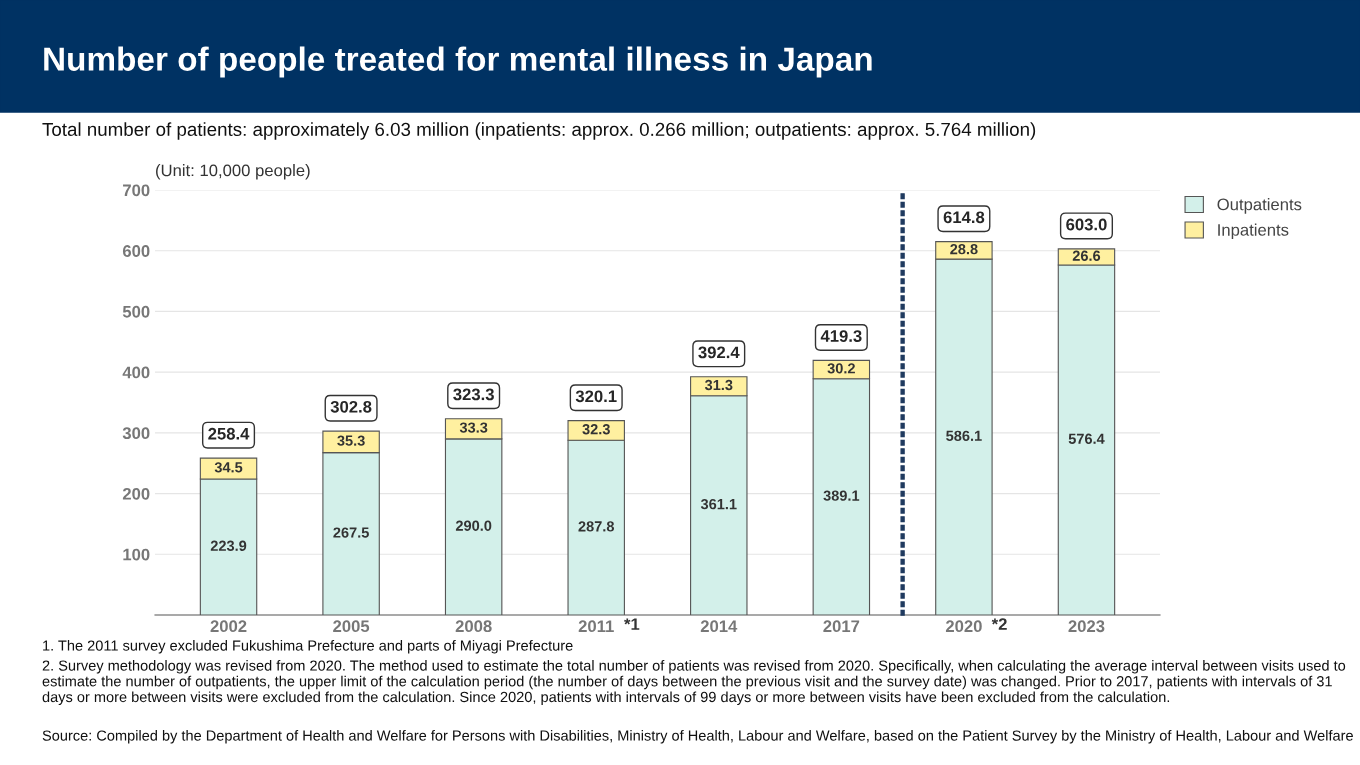 The height and width of the screenshot is (765, 1360). I want to click on y-tick-label: 600, so click(136, 251).